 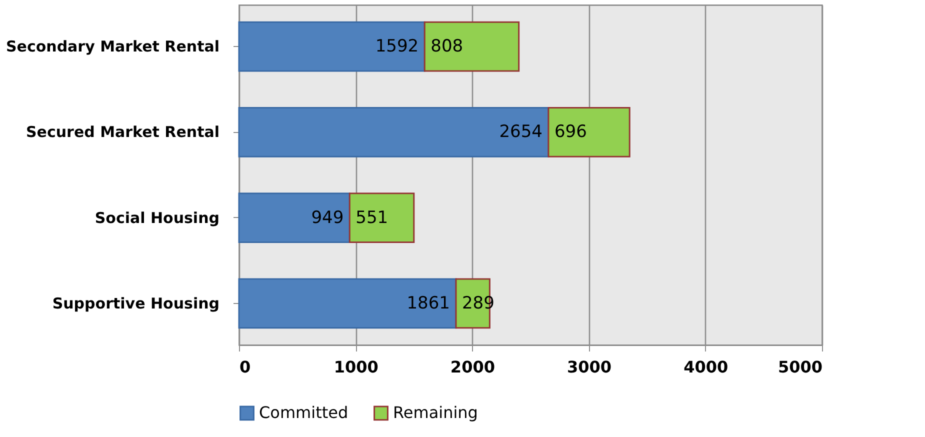 I want to click on legend-label: Remaining, so click(x=435, y=412).